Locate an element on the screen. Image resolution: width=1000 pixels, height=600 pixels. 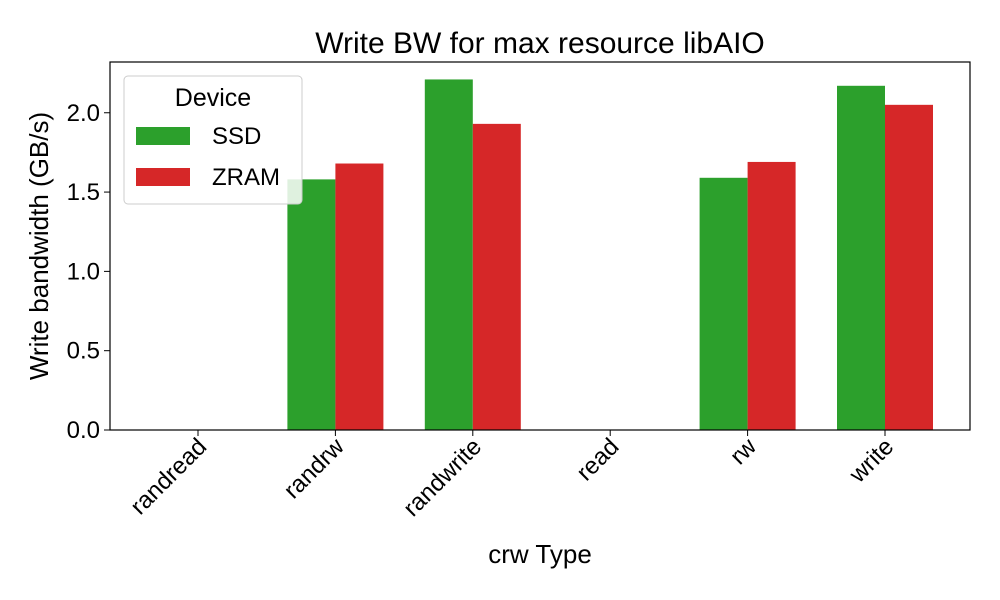
y-ticks-group: 0.0 0.5 1.0 1.5 2.0 is located at coordinates (88, 272).